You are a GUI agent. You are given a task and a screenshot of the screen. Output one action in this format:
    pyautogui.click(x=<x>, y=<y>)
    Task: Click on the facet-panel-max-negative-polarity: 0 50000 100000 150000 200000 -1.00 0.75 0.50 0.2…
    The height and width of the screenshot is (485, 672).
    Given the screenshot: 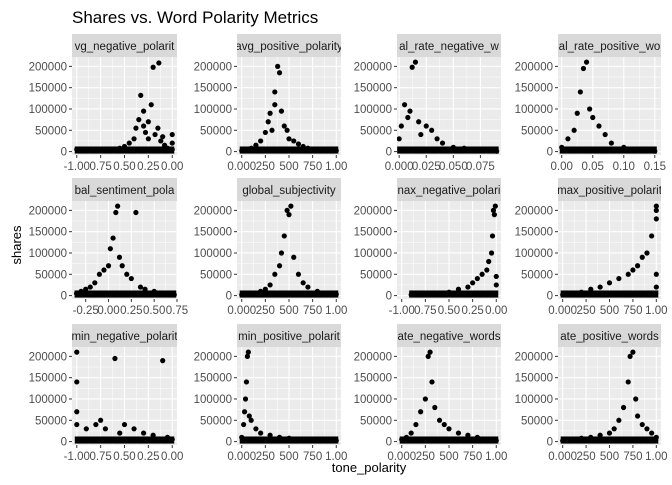 What is the action you would take?
    pyautogui.click(x=430, y=247)
    